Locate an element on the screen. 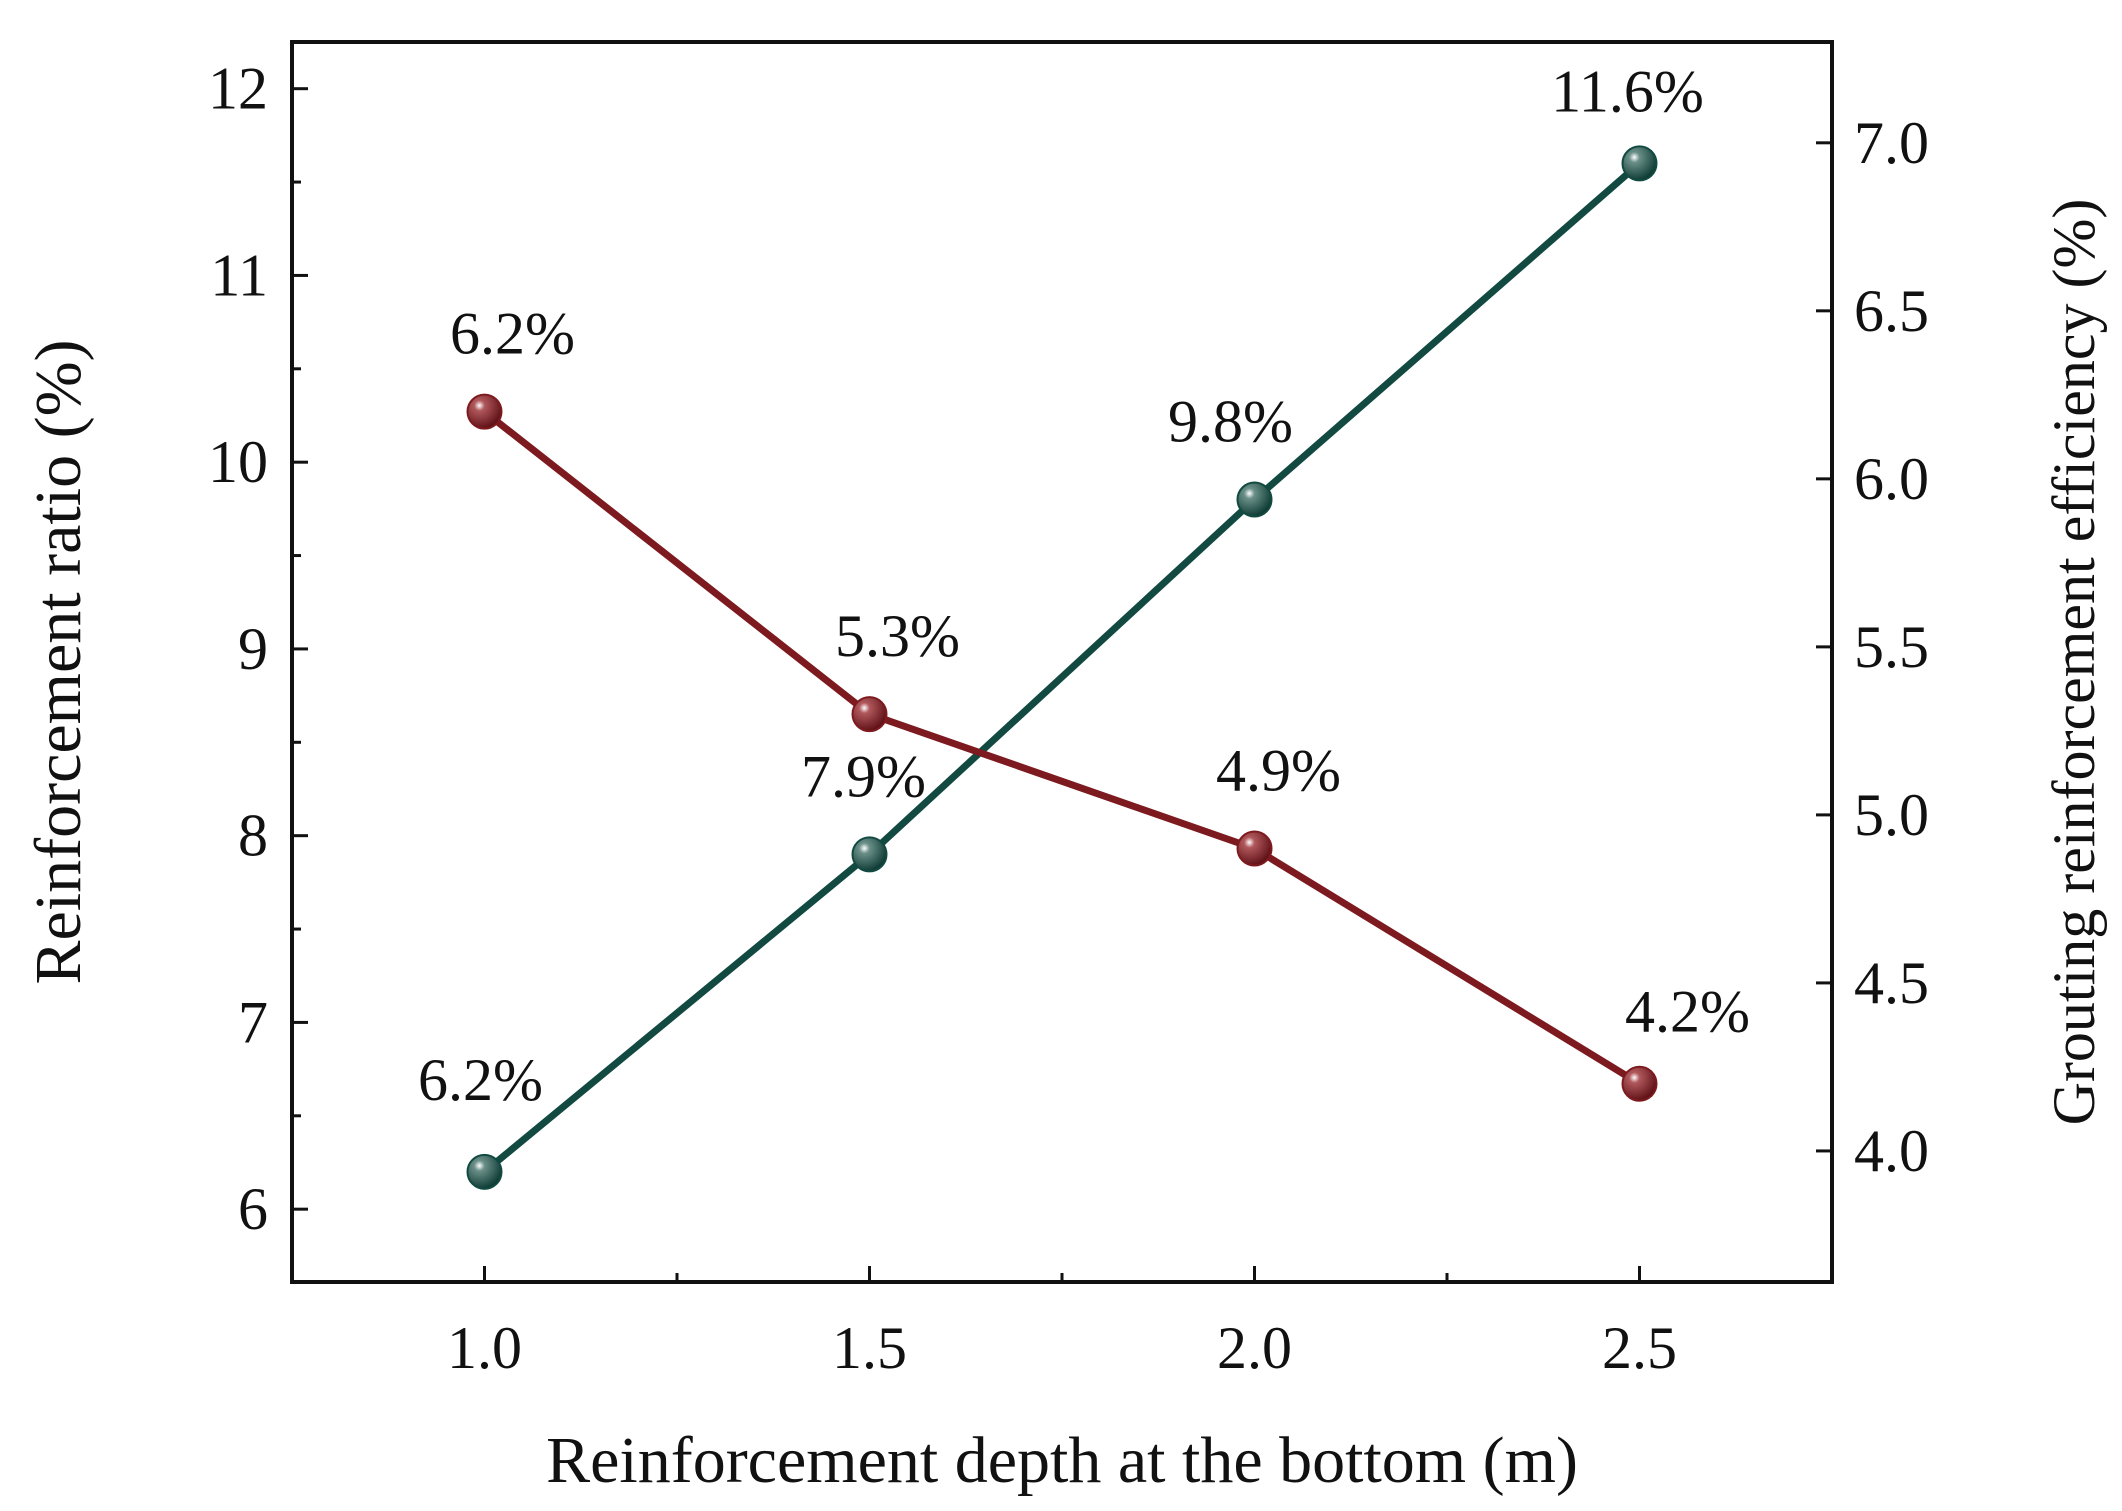  left-y-axis: 6 7 8 9 10 11 12 Reinforcement ratio (%) is located at coordinates (165, 649).